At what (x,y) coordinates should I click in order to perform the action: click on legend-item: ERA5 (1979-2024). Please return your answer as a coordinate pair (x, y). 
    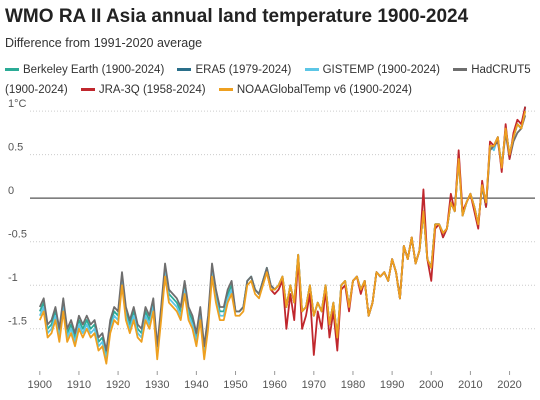
    Looking at the image, I should click on (234, 70).